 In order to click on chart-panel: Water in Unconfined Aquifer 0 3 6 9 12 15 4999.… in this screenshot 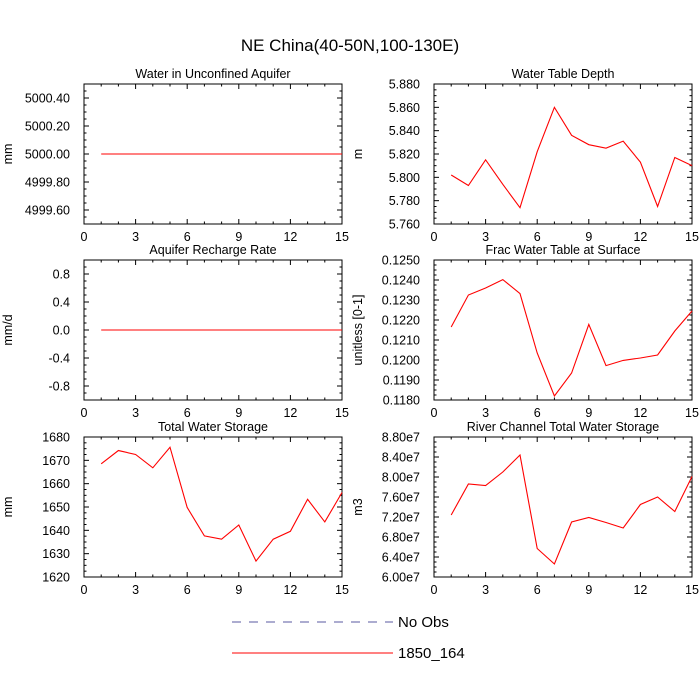, I will do `click(175, 155)`.